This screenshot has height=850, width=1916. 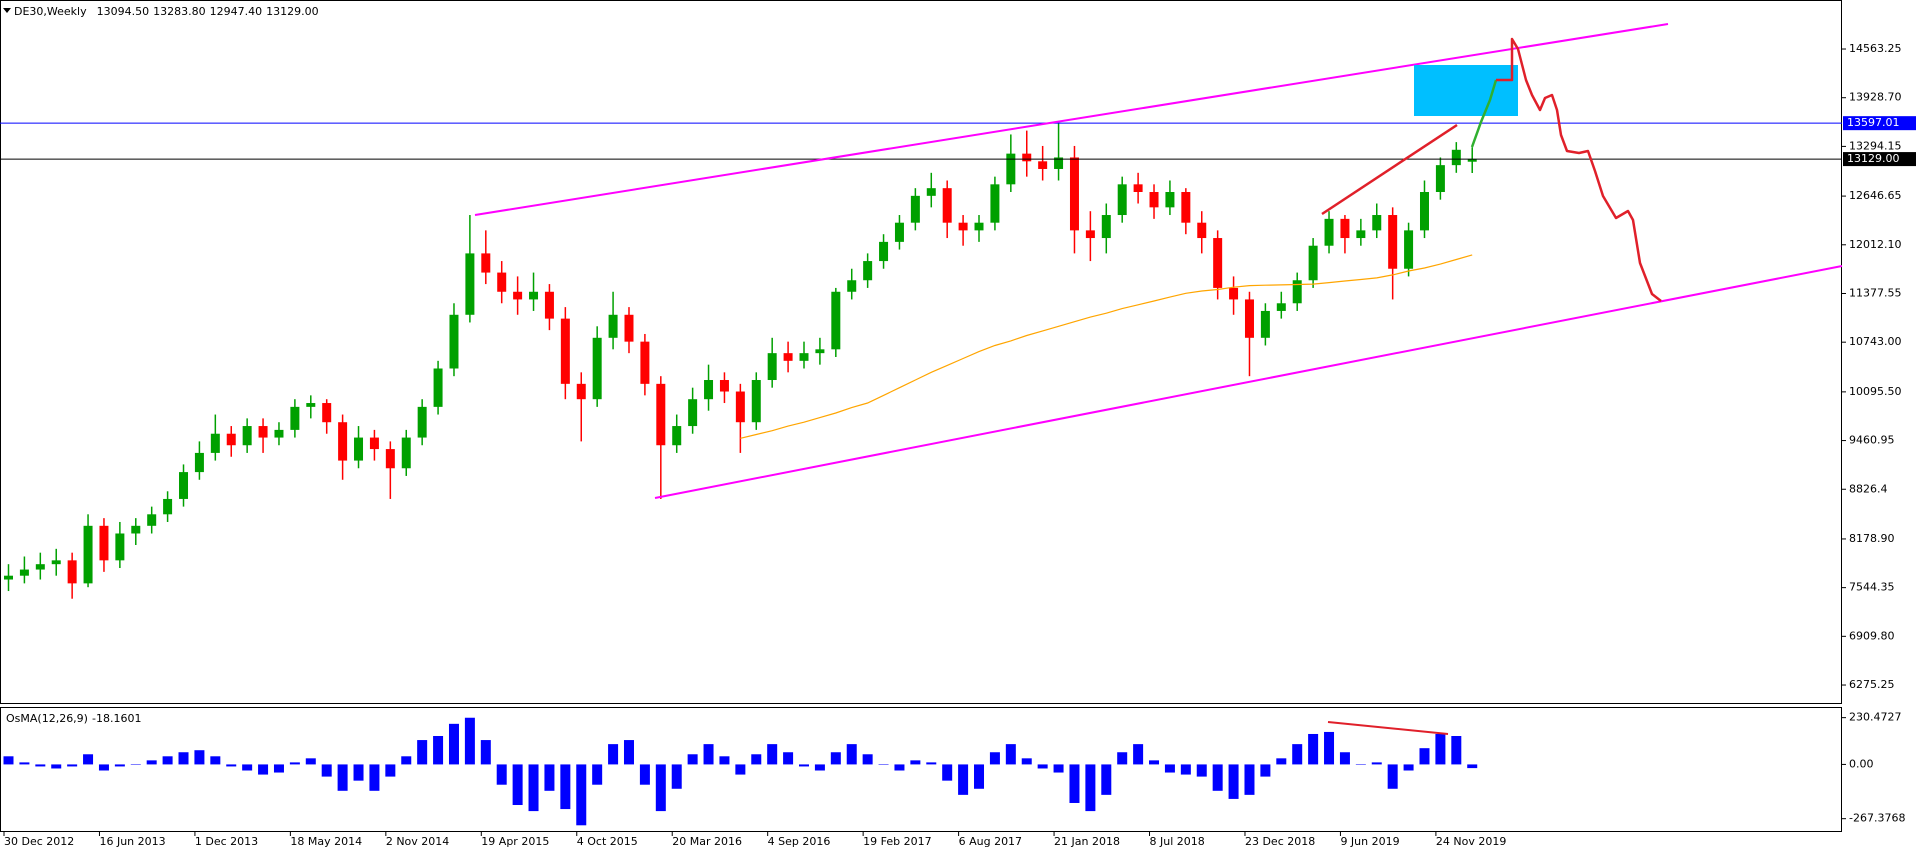 I want to click on y-tick-label: 12012.10, so click(x=1875, y=244).